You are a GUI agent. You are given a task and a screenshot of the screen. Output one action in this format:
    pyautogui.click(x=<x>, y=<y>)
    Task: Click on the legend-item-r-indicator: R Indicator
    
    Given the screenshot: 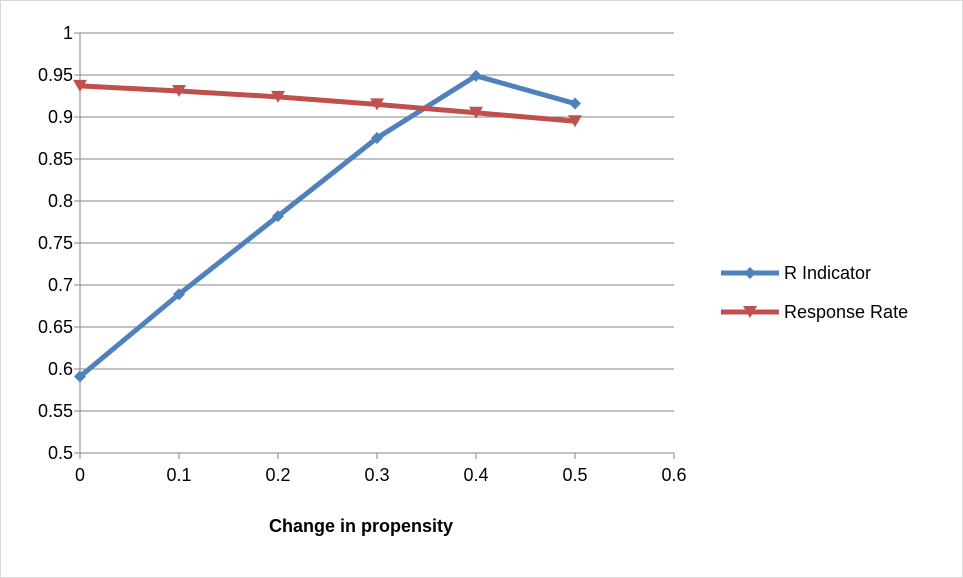 What is the action you would take?
    pyautogui.click(x=796, y=273)
    